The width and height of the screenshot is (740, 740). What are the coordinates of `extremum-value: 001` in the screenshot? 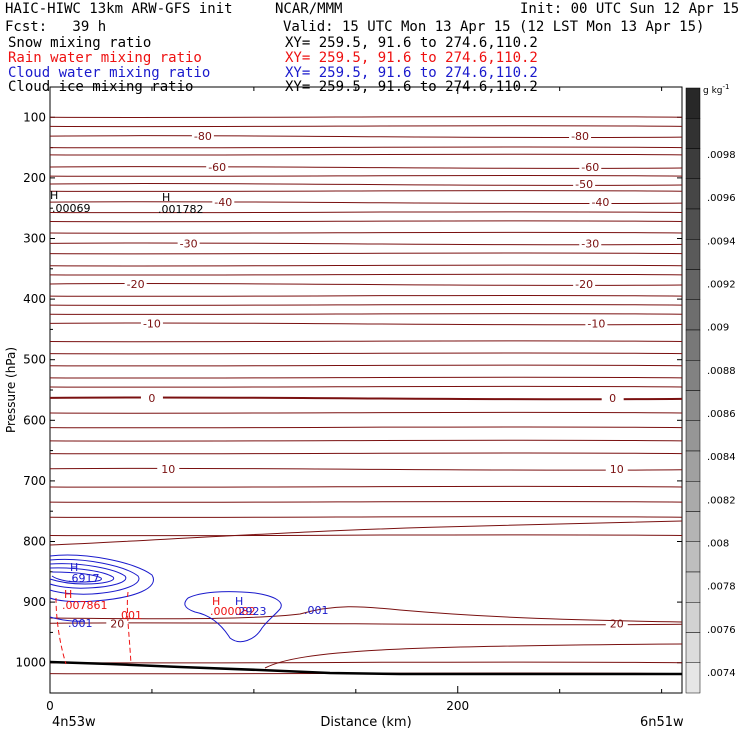 It's located at (131, 615).